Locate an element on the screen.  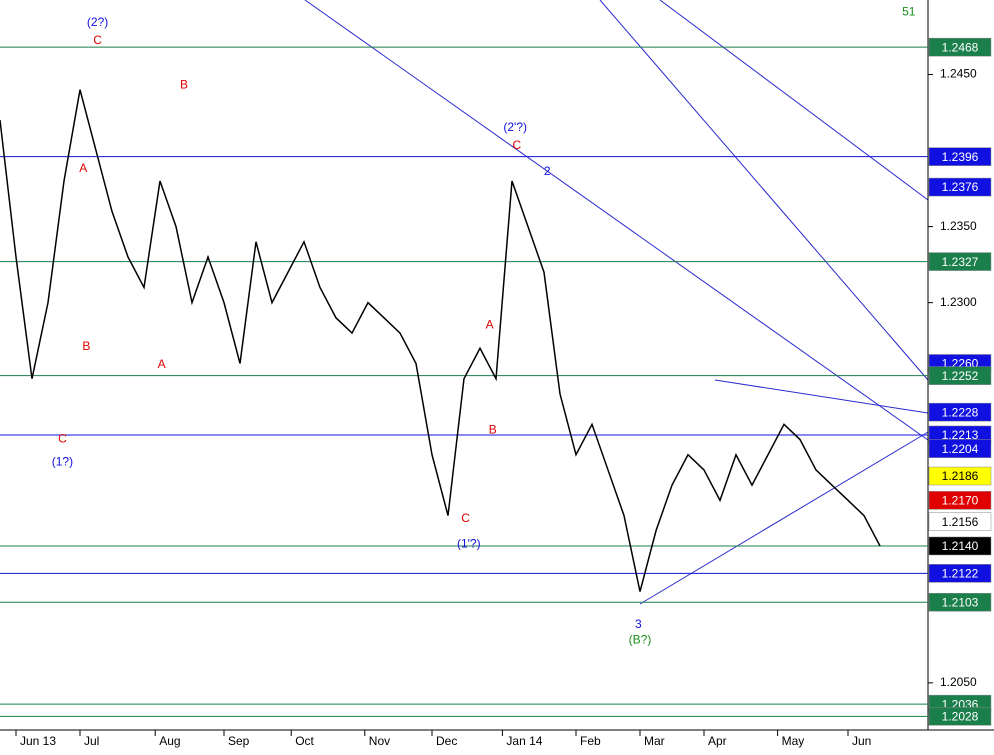
price-tag-label: 1.2213 is located at coordinates (960, 435).